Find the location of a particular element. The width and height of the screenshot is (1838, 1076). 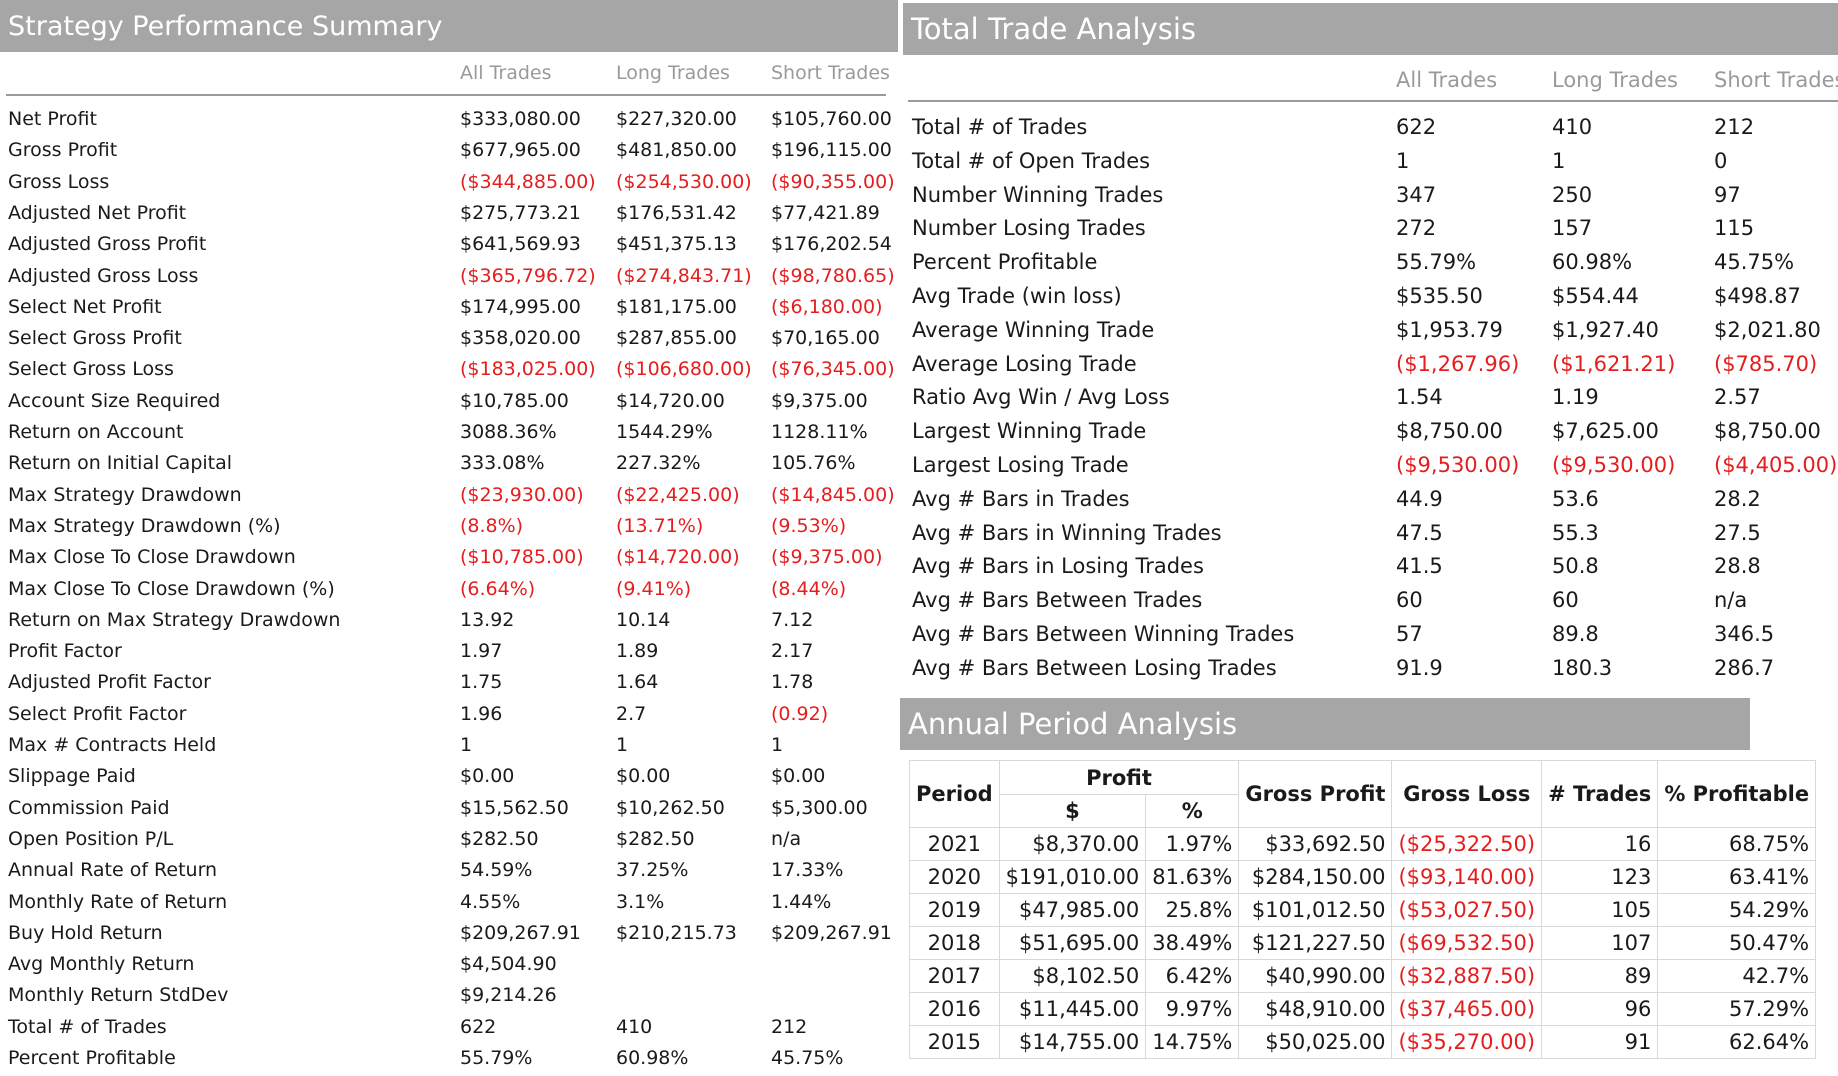

tta-col-long: Long Trades is located at coordinates (1615, 80).